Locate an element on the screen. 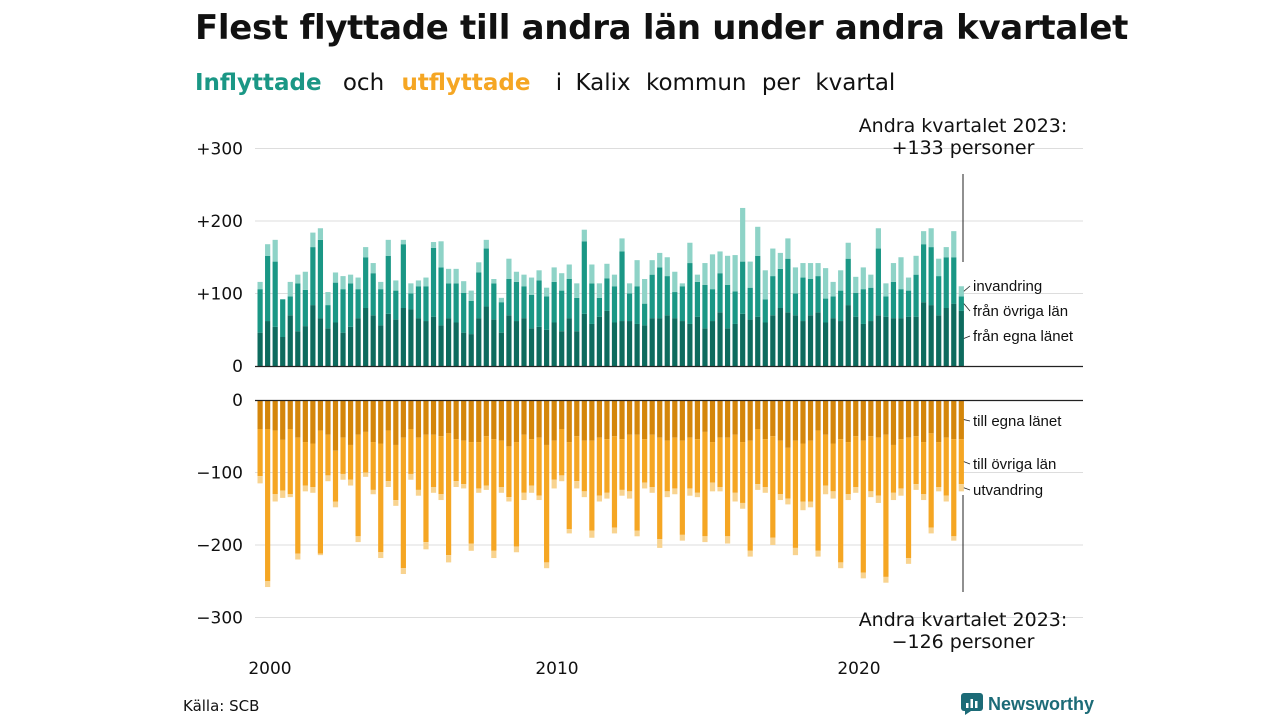  y-tick-label: 0 is located at coordinates (237, 367).